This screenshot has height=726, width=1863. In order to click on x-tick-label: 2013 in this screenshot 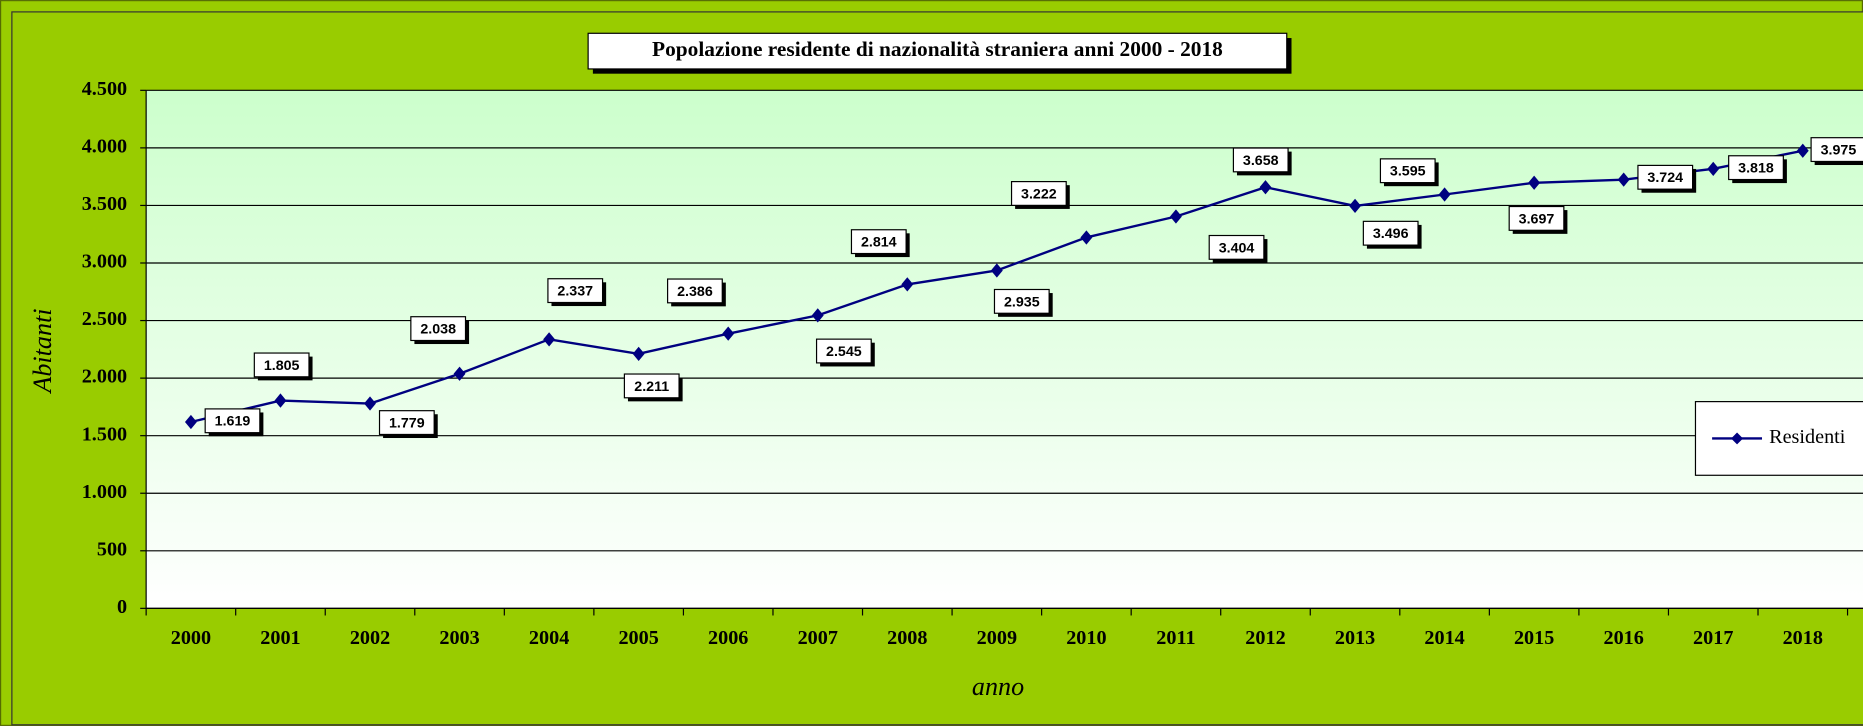, I will do `click(1355, 638)`.